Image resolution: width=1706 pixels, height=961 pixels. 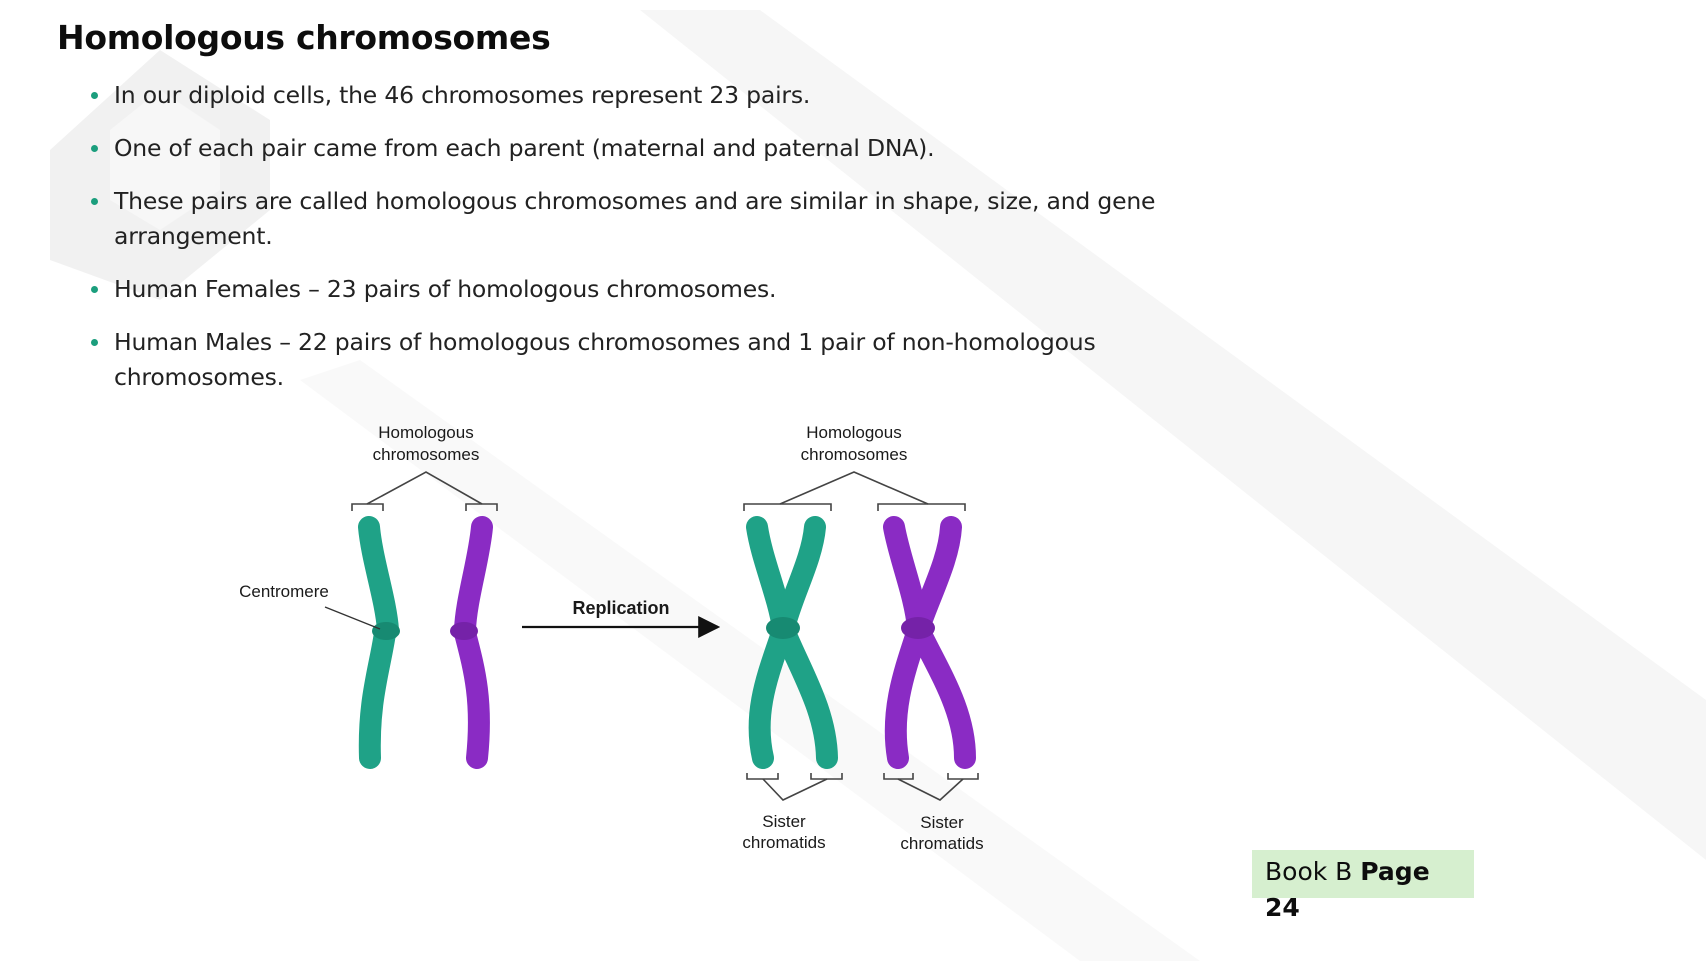 What do you see at coordinates (352, 618) in the screenshot?
I see `centromere-pointer` at bounding box center [352, 618].